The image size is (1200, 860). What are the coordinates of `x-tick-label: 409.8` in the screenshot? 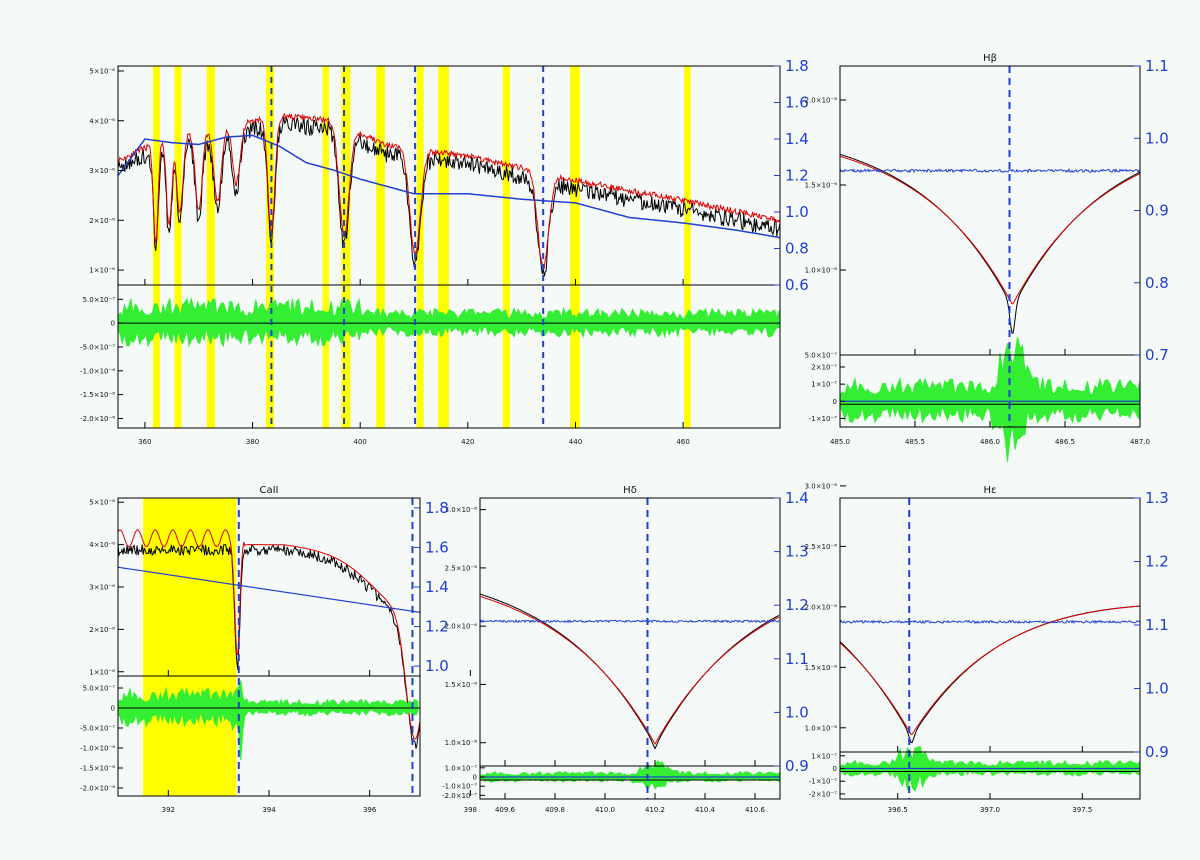 It's located at (555, 810).